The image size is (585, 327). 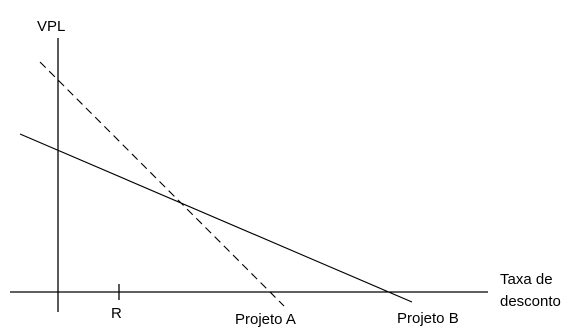 What do you see at coordinates (526, 279) in the screenshot?
I see `x-axis-label-line1: Taxa de` at bounding box center [526, 279].